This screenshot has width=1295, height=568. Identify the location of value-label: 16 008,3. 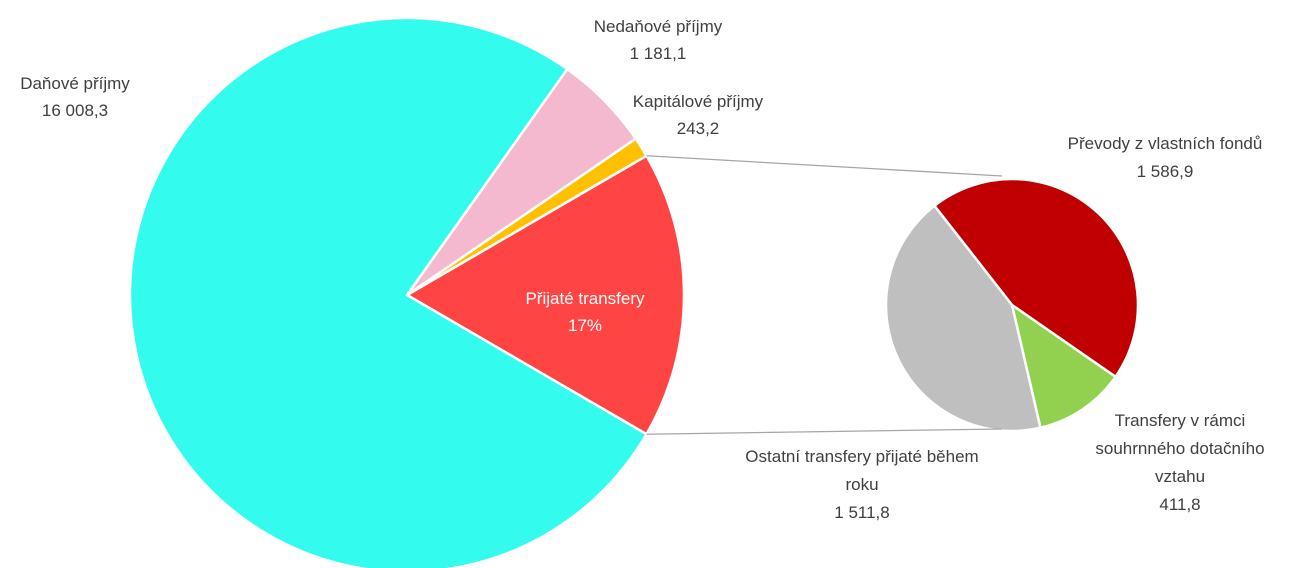
(75, 110).